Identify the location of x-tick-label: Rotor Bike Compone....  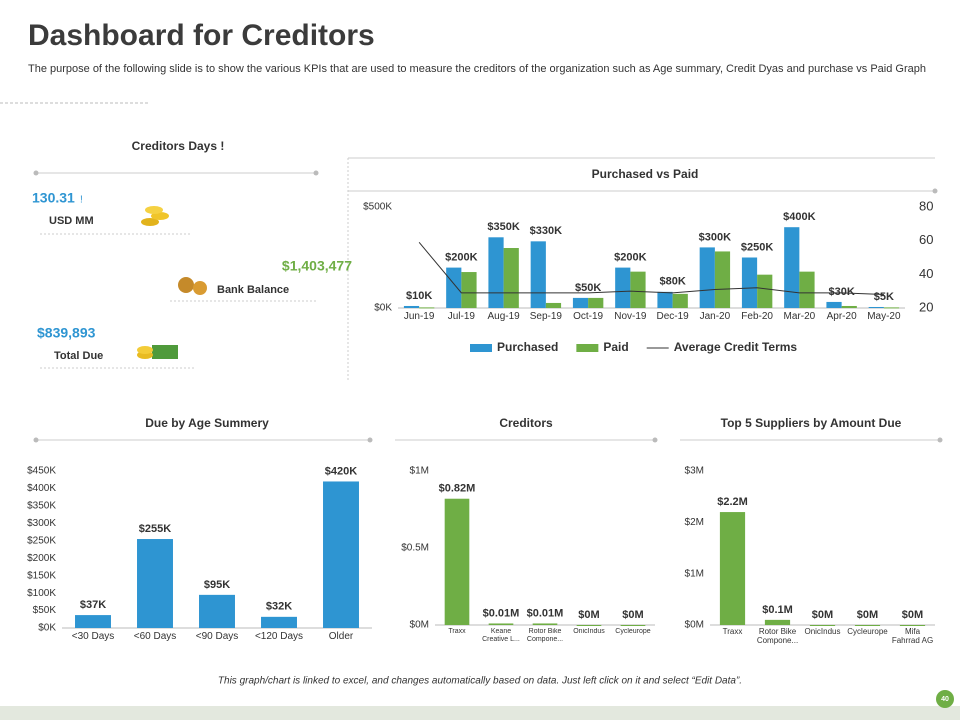
(777, 636).